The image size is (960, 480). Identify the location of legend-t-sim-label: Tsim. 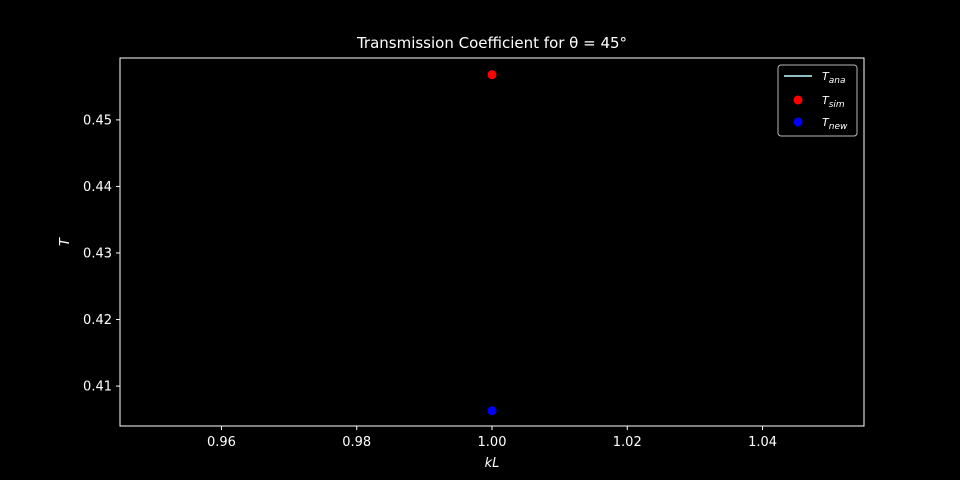
(833, 102).